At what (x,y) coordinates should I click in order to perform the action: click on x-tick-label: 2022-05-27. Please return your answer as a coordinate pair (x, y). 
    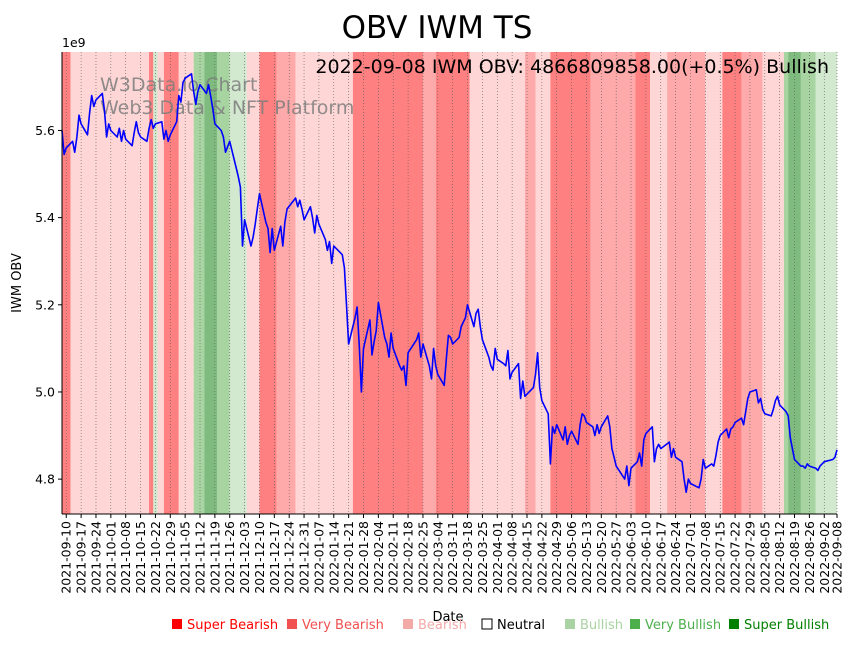
    Looking at the image, I should click on (616, 557).